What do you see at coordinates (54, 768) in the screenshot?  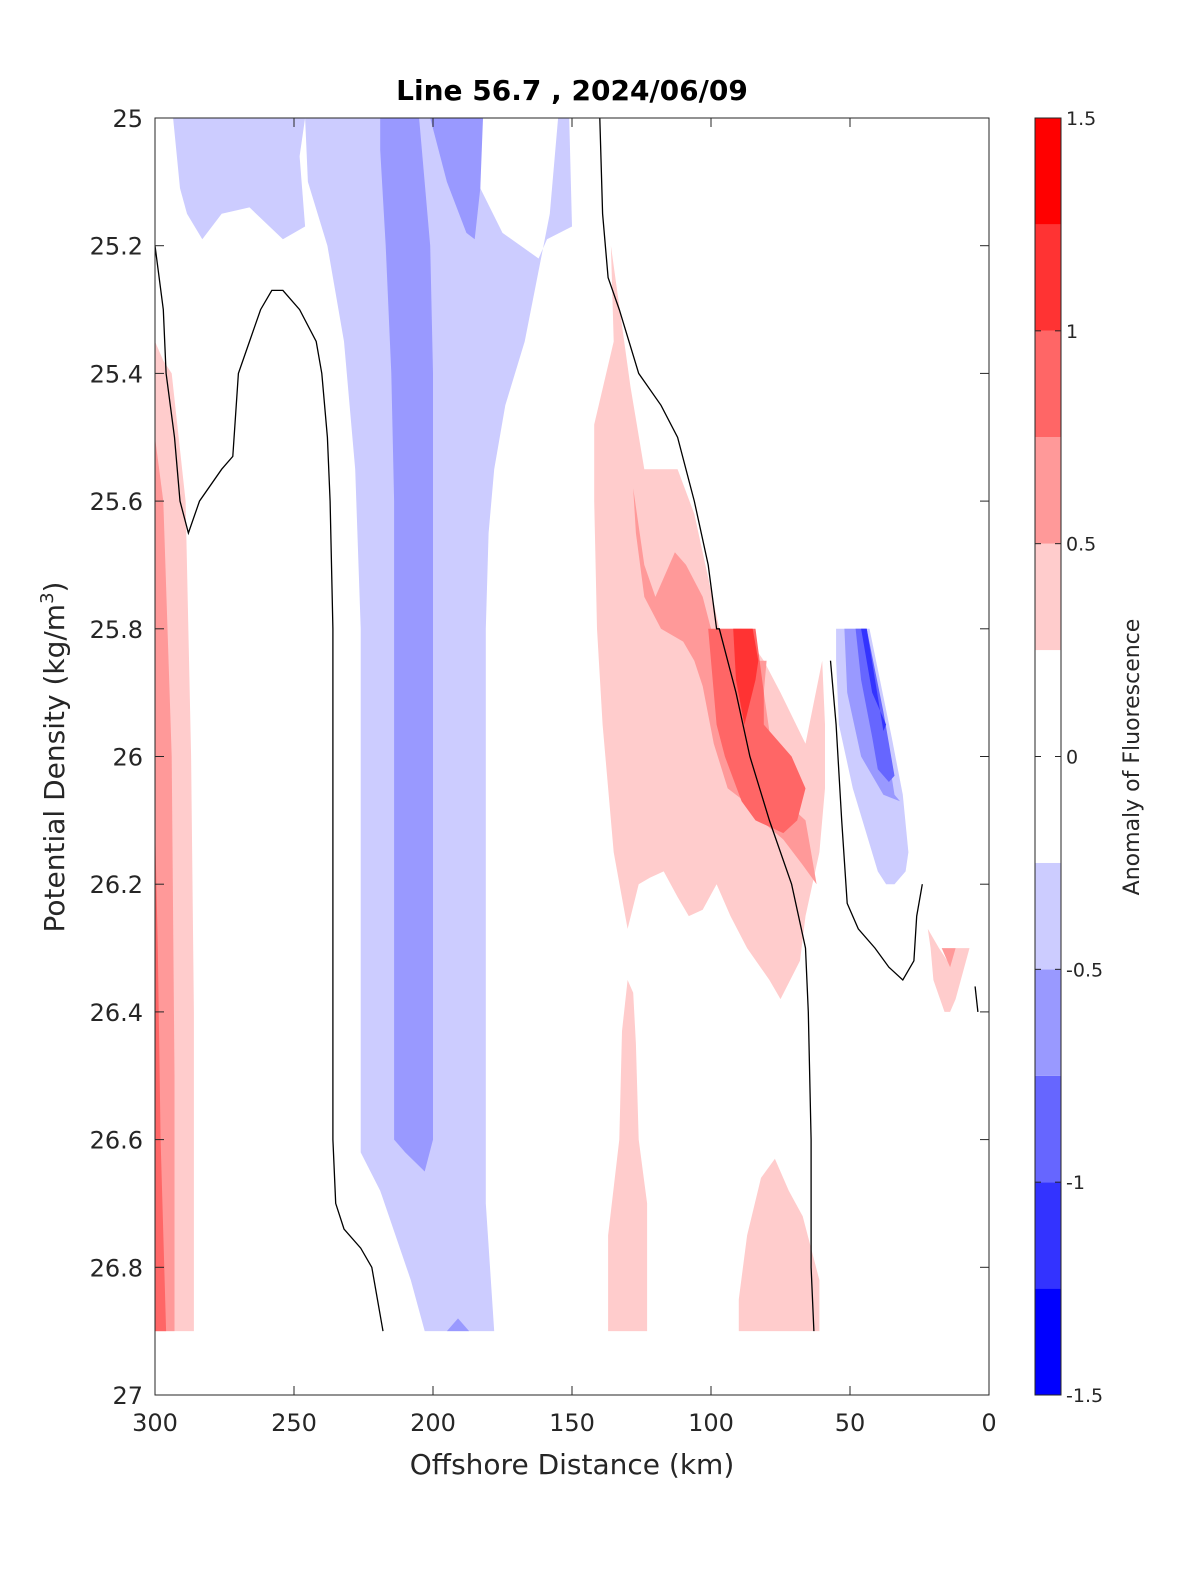 I see `y-axis-label-main: Potential Density (kg/m` at bounding box center [54, 768].